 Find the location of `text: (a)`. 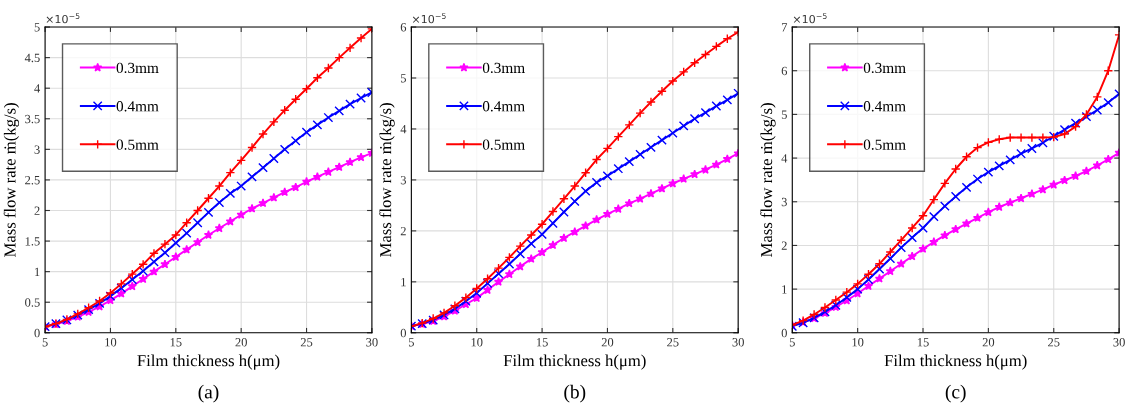

text: (a) is located at coordinates (208, 393).